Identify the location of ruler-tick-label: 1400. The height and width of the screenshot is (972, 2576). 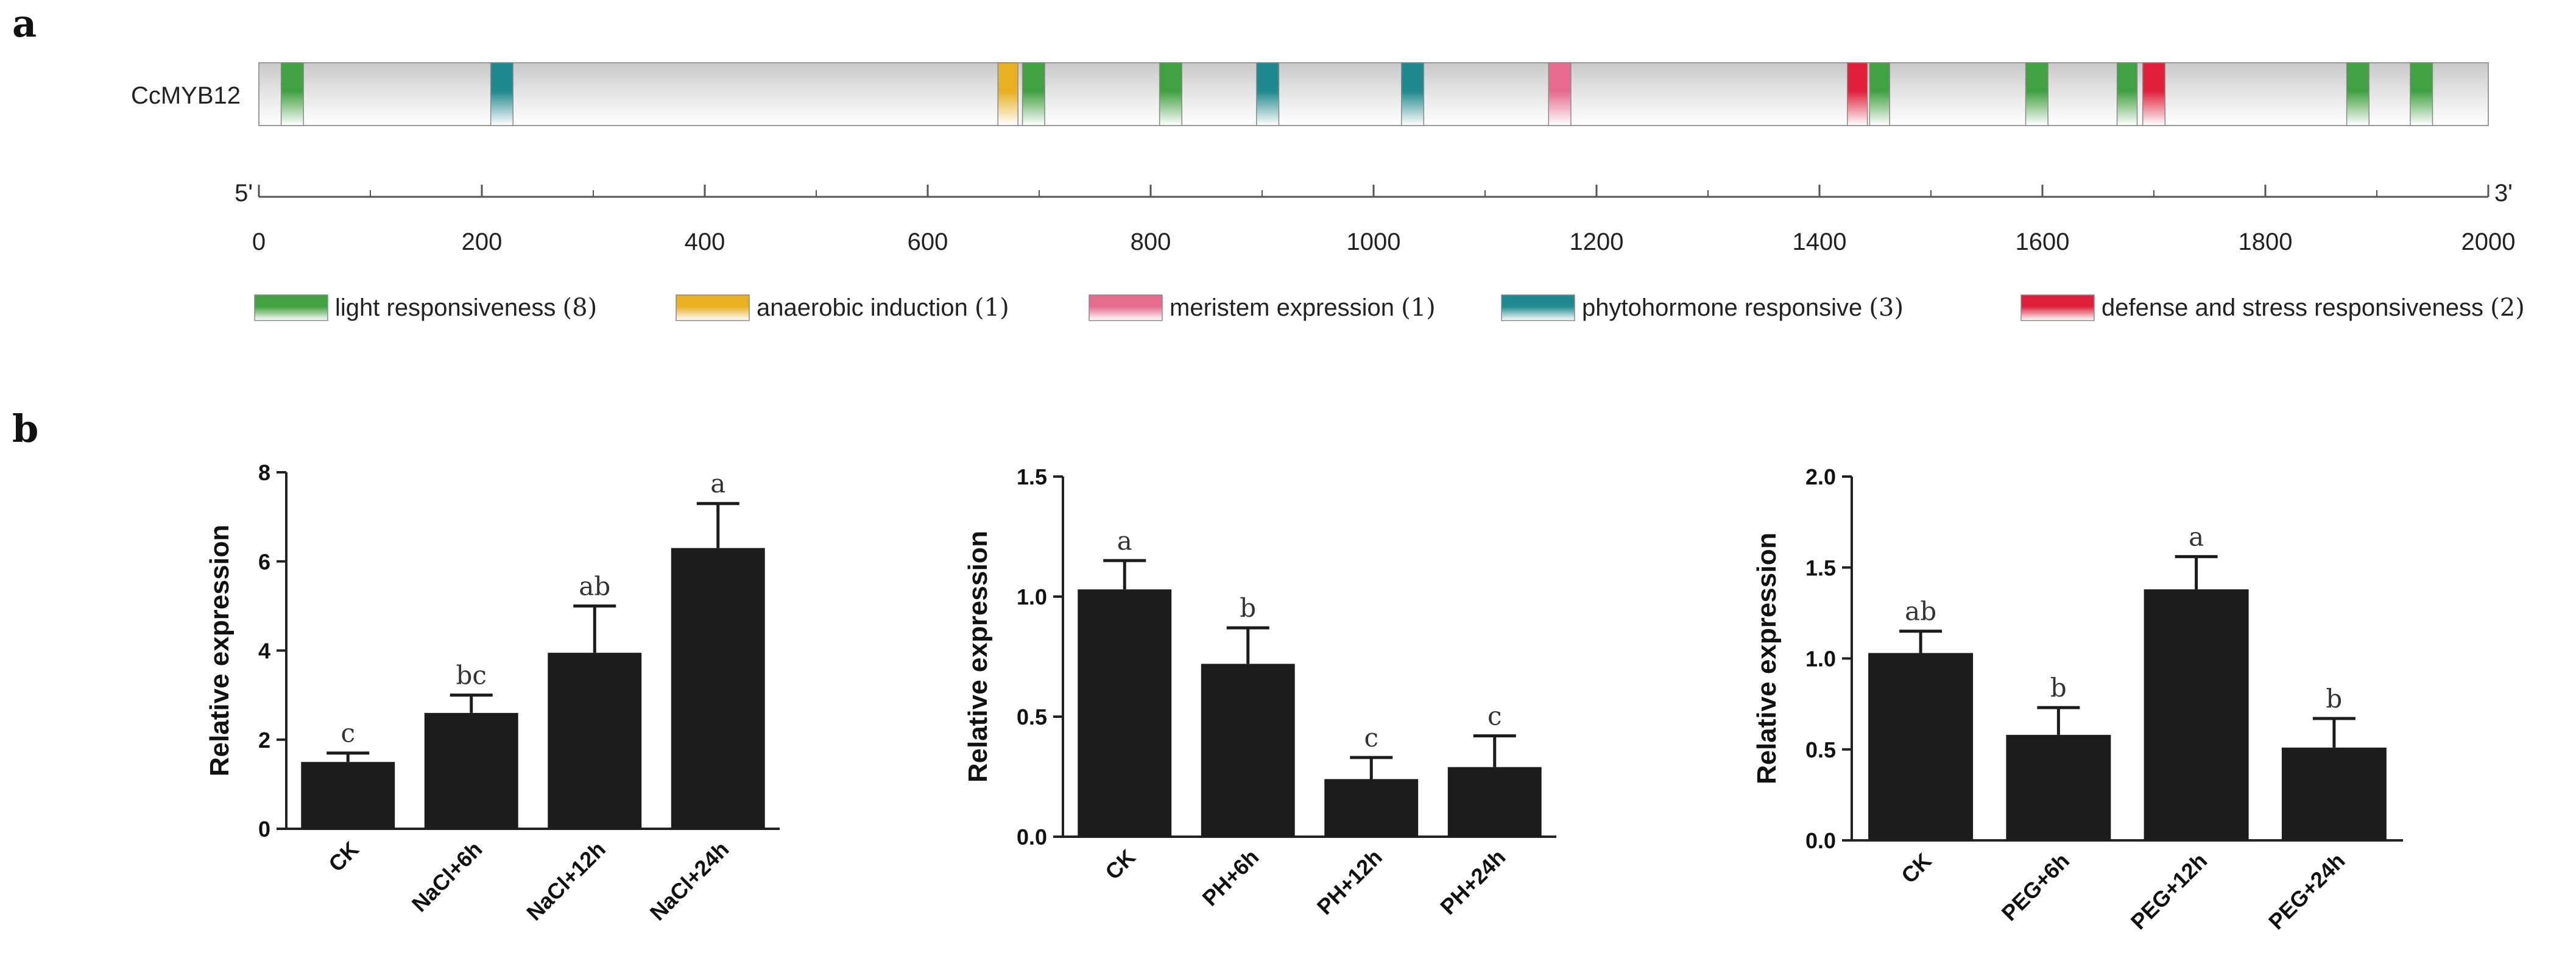
(1820, 242).